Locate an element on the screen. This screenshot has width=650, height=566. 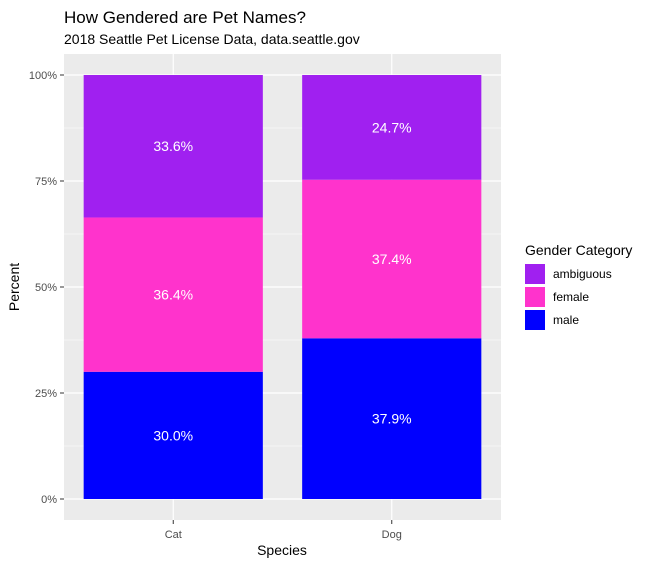
bar-label-male-dog: 37.9% is located at coordinates (392, 419).